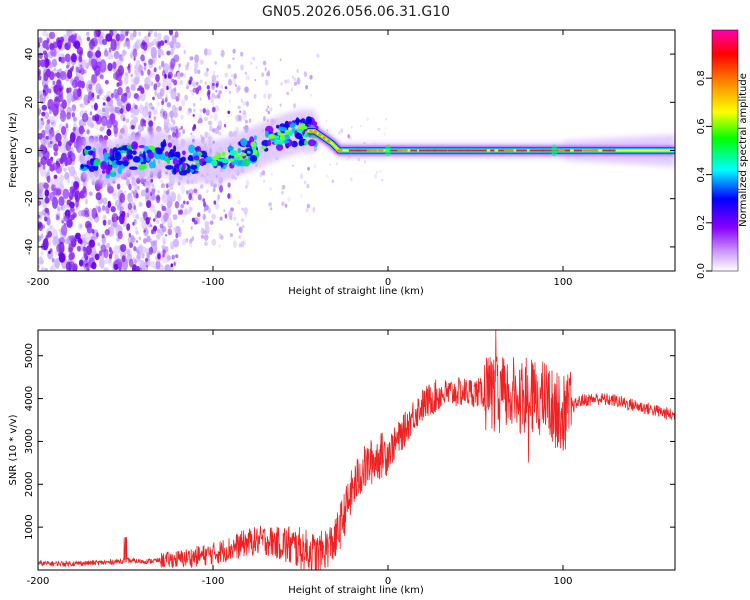 The height and width of the screenshot is (600, 750). I want to click on snr-y-tick-label: 4000, so click(29, 398).